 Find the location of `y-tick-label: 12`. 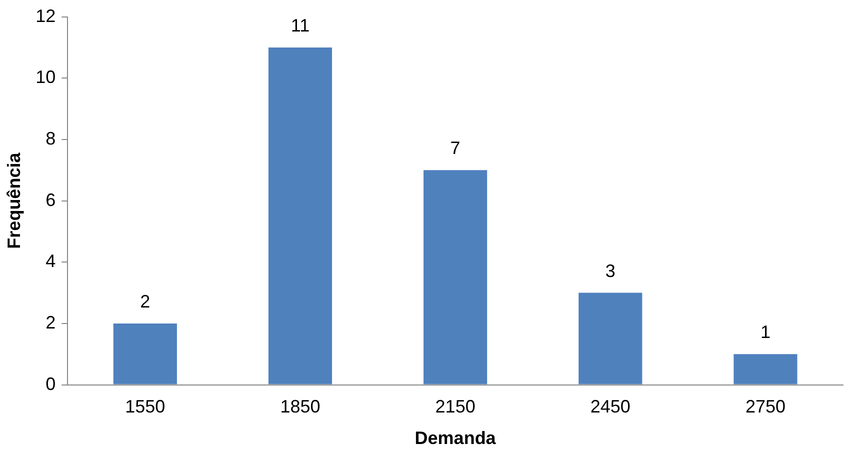

y-tick-label: 12 is located at coordinates (46, 16).